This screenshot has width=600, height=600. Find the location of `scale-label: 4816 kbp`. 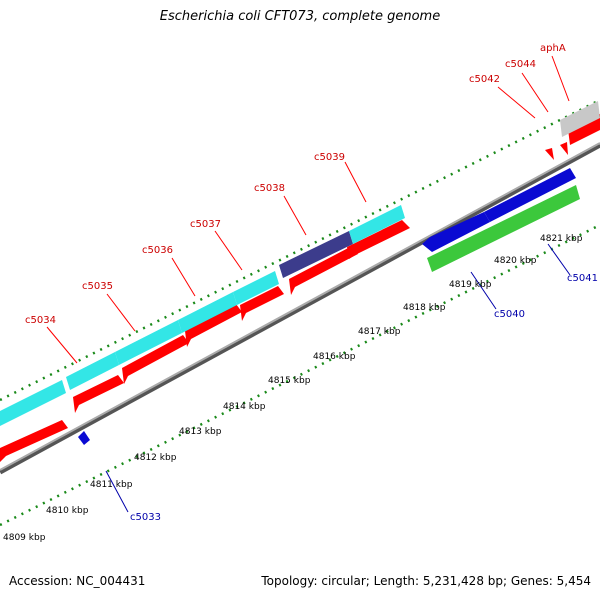

scale-label: 4816 kbp is located at coordinates (334, 357).